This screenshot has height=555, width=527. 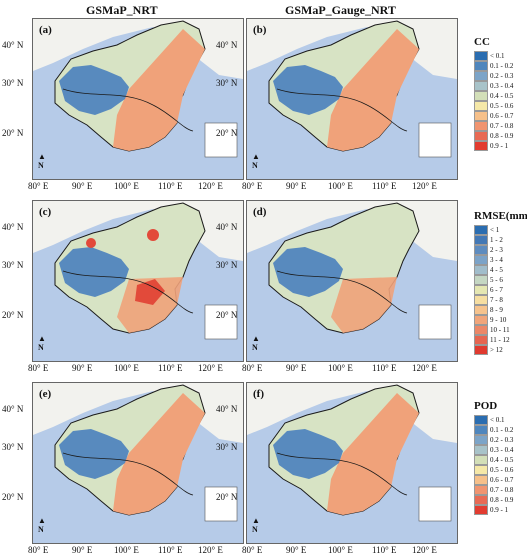 What do you see at coordinates (500, 230) in the screenshot?
I see `legend-item: < 1` at bounding box center [500, 230].